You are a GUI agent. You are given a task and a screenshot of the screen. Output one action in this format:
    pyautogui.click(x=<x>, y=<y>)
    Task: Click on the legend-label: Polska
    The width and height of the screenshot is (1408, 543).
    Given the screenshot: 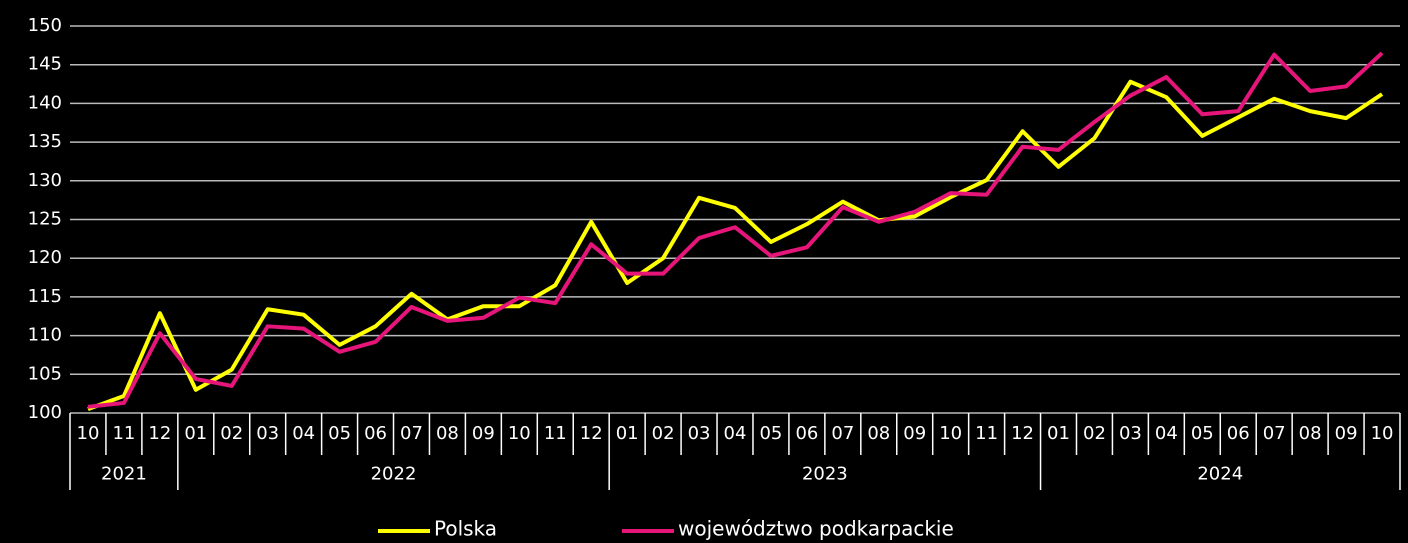 What is the action you would take?
    pyautogui.click(x=465, y=529)
    